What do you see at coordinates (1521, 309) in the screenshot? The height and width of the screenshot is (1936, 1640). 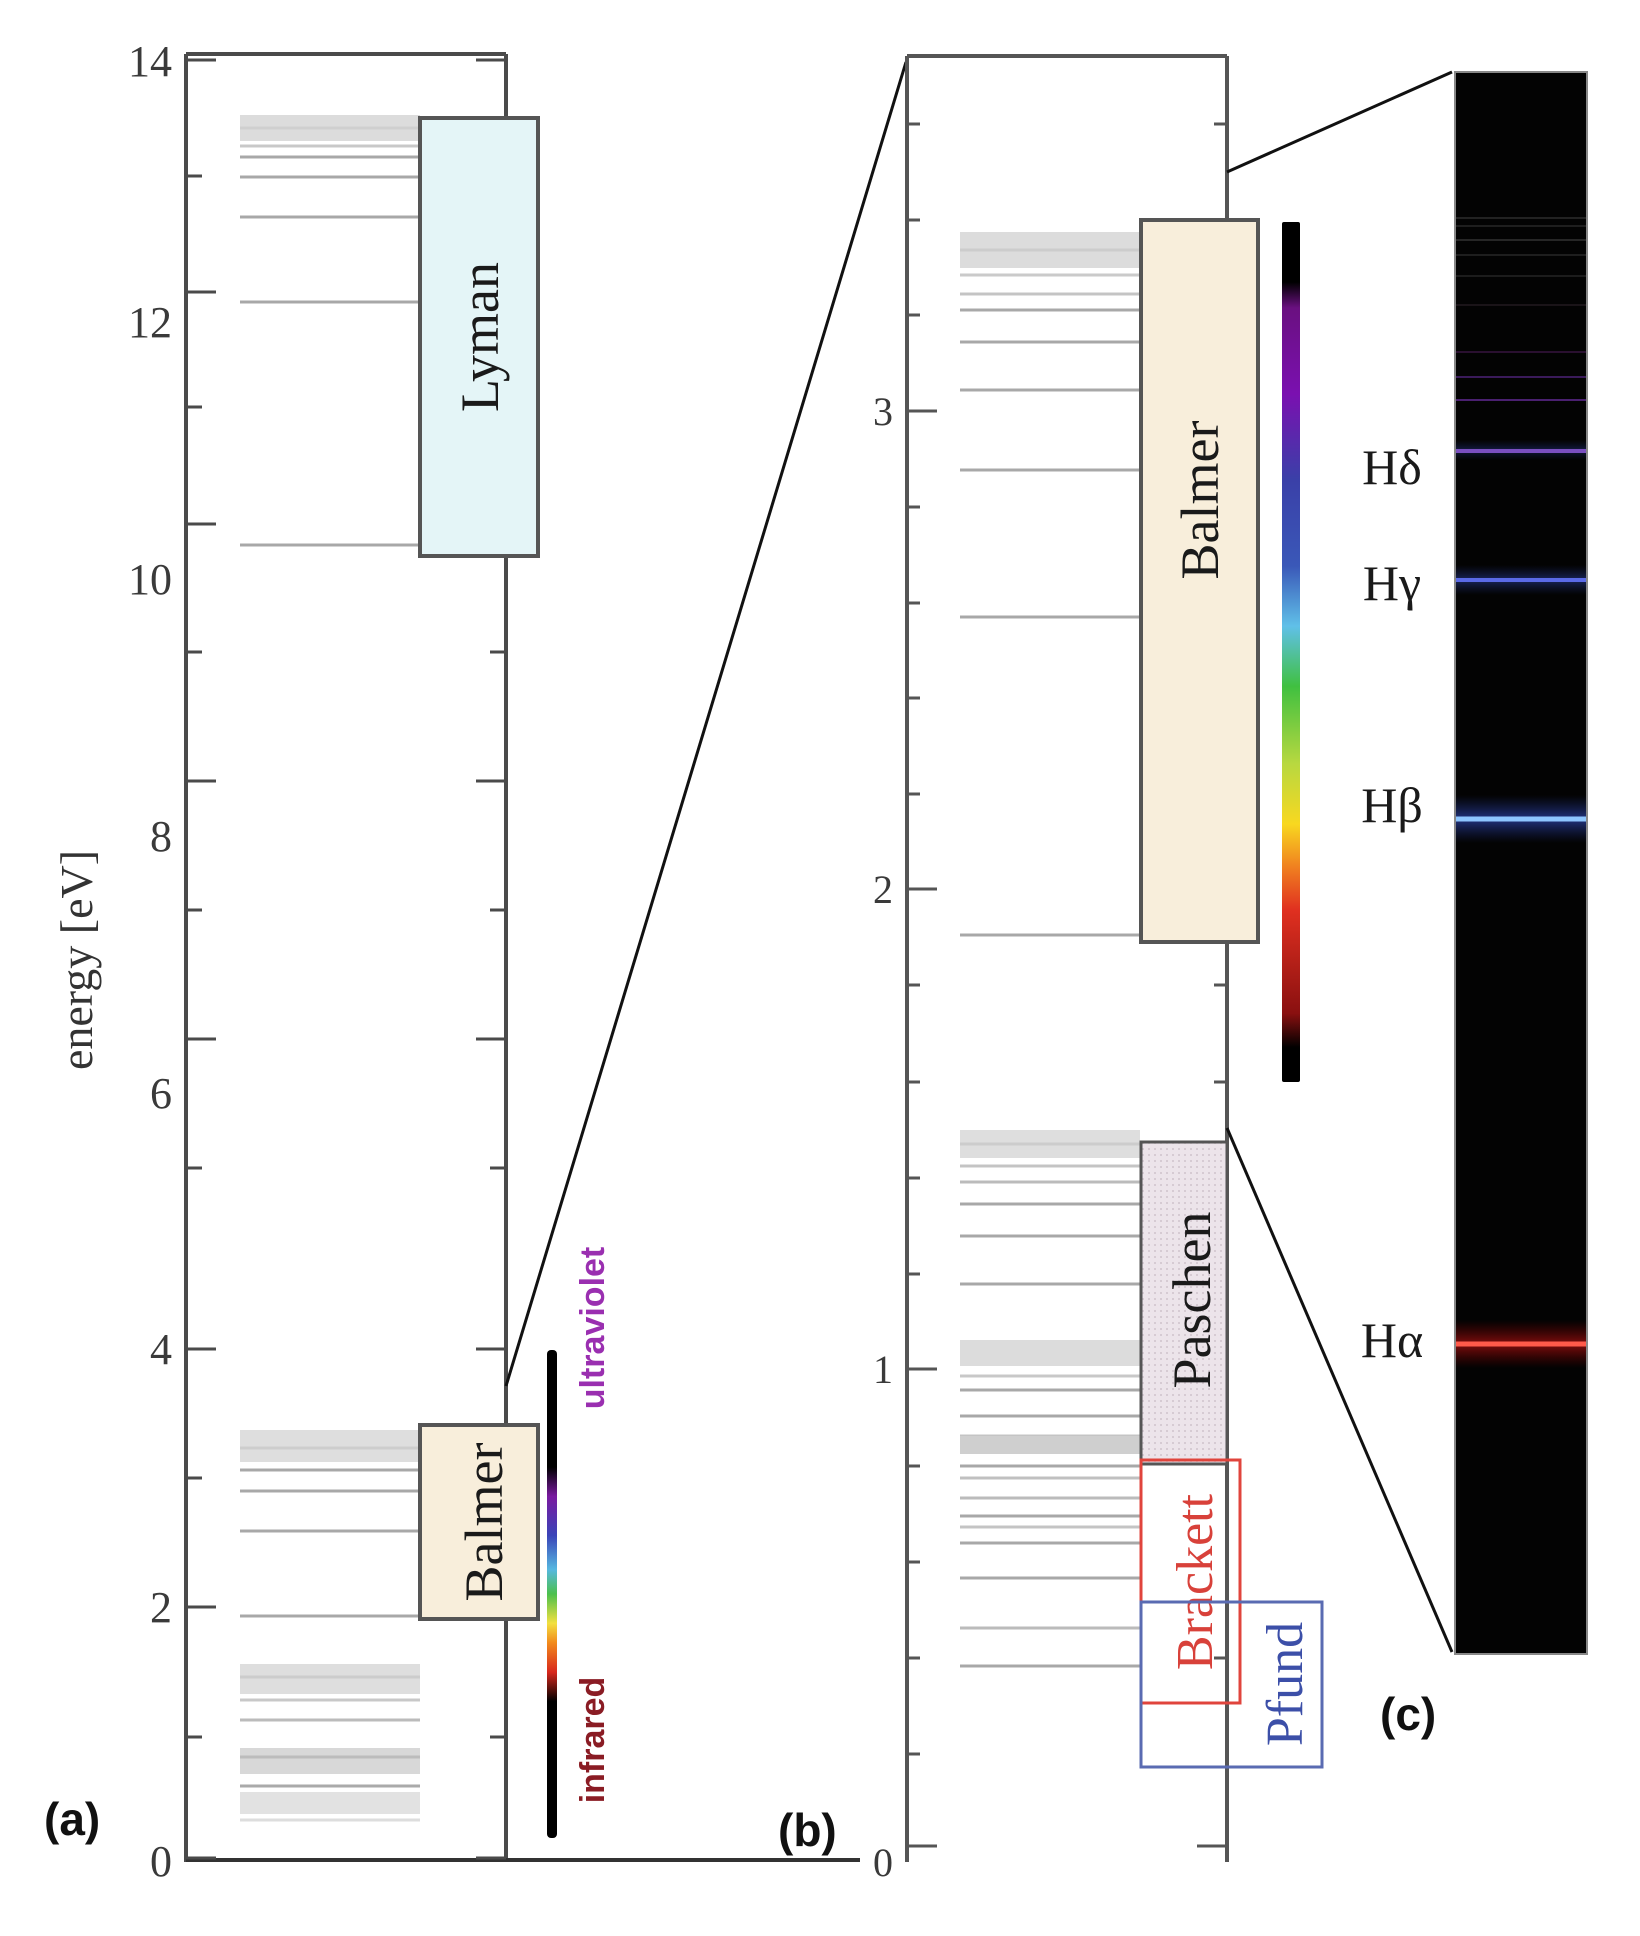 I see `faint-series-limit-lines` at bounding box center [1521, 309].